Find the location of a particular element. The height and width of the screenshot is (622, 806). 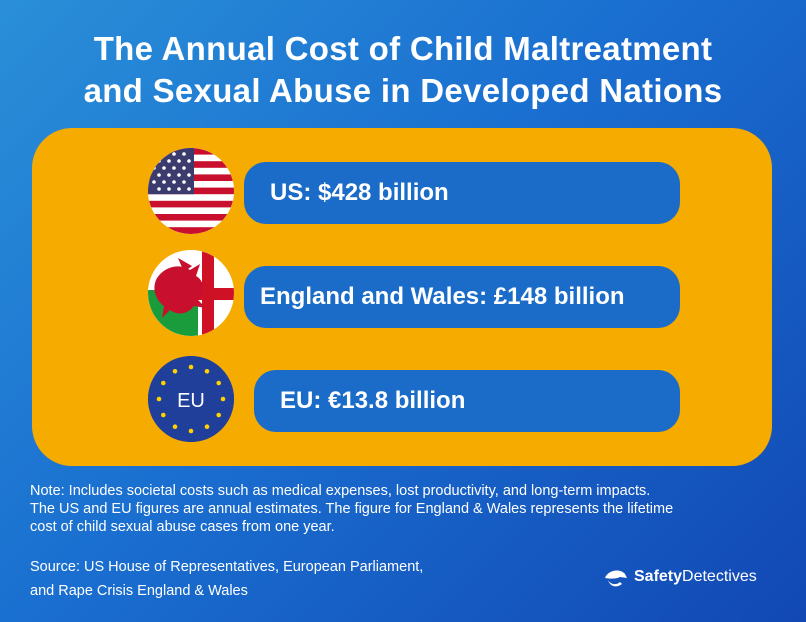

eu-flag-icon: EU is located at coordinates (191, 399).